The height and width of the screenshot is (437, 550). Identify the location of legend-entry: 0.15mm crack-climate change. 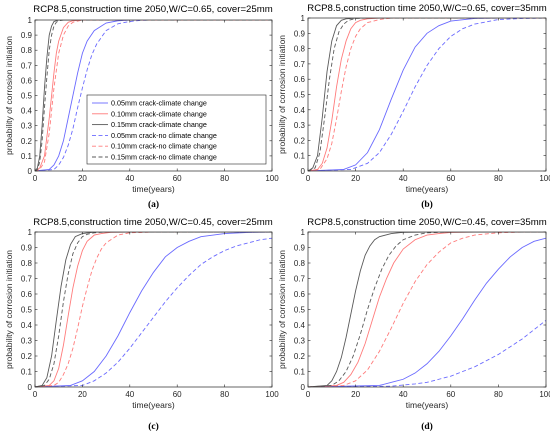
(159, 124).